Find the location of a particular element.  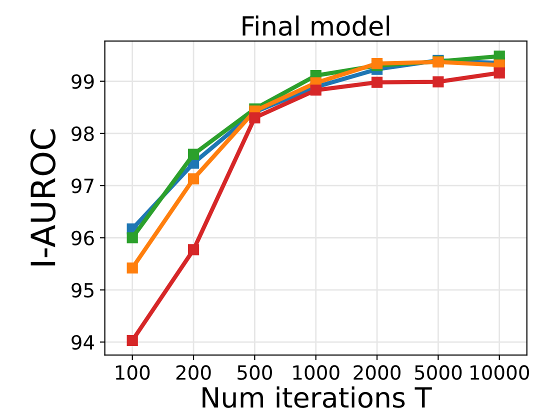

y-tick-label: 94 is located at coordinates (83, 342).